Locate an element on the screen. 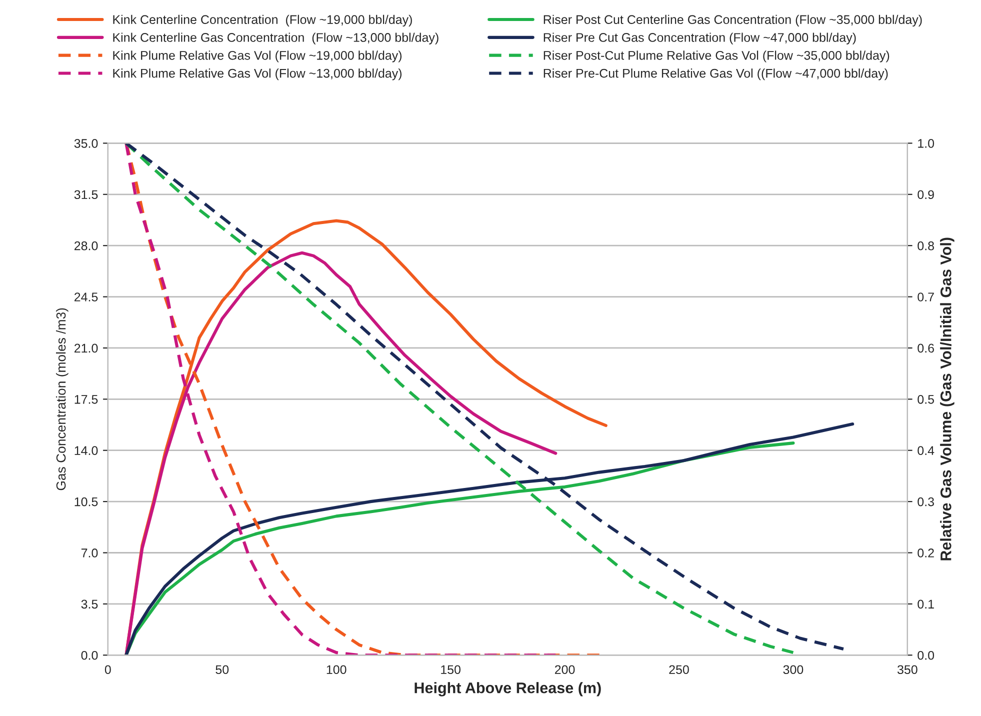 The image size is (981, 716). legend-label: Riser Pre-Cut Plume Relative Gas Vol ((Flow ~47,000 bbl/day) is located at coordinates (716, 74).